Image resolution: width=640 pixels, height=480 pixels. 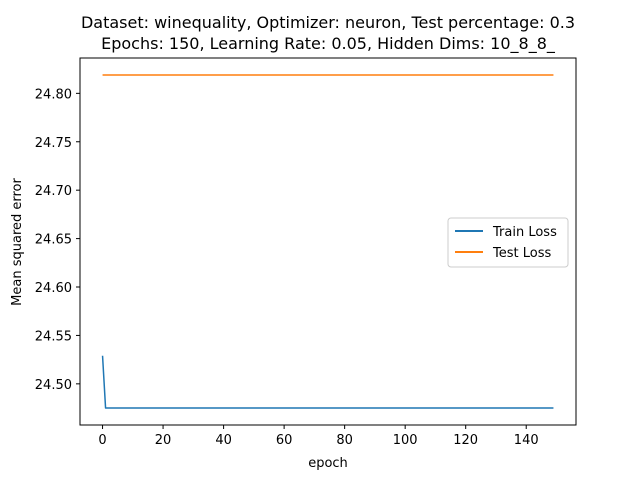 What do you see at coordinates (53, 336) in the screenshot?
I see `y-tick-label: 24.55` at bounding box center [53, 336].